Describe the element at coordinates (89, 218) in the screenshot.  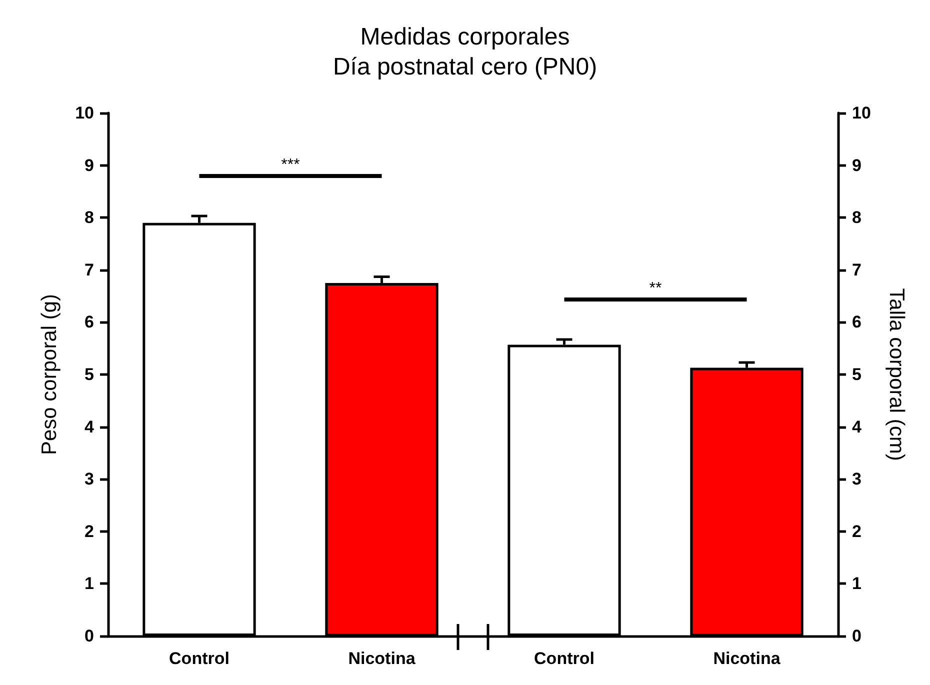
I see `y-tick-label: 8` at that location.